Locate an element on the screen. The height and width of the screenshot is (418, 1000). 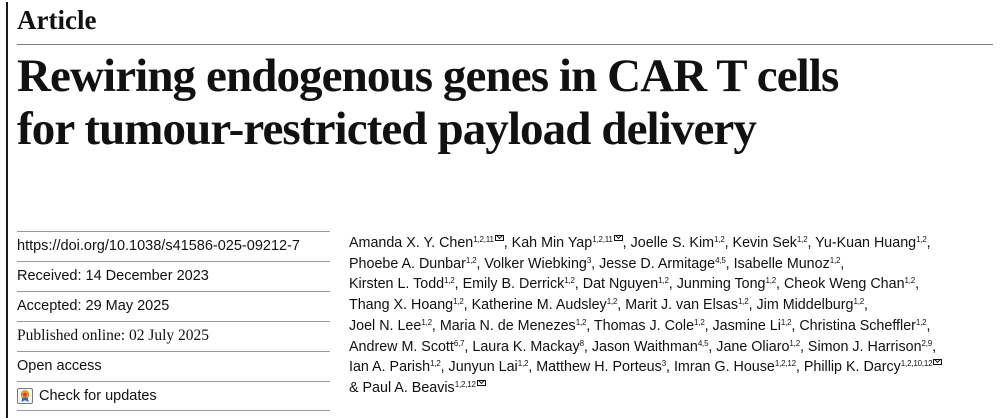
author-name: Volker Wiebking is located at coordinates (535, 263).